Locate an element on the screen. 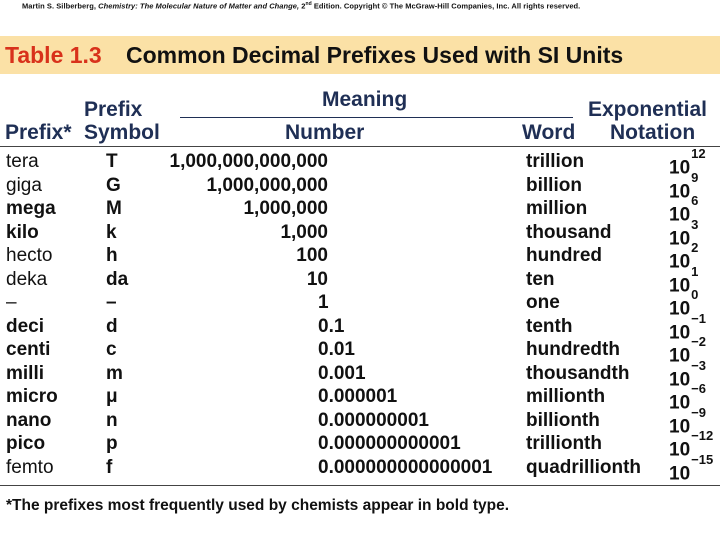  footer-rule is located at coordinates (360, 485).